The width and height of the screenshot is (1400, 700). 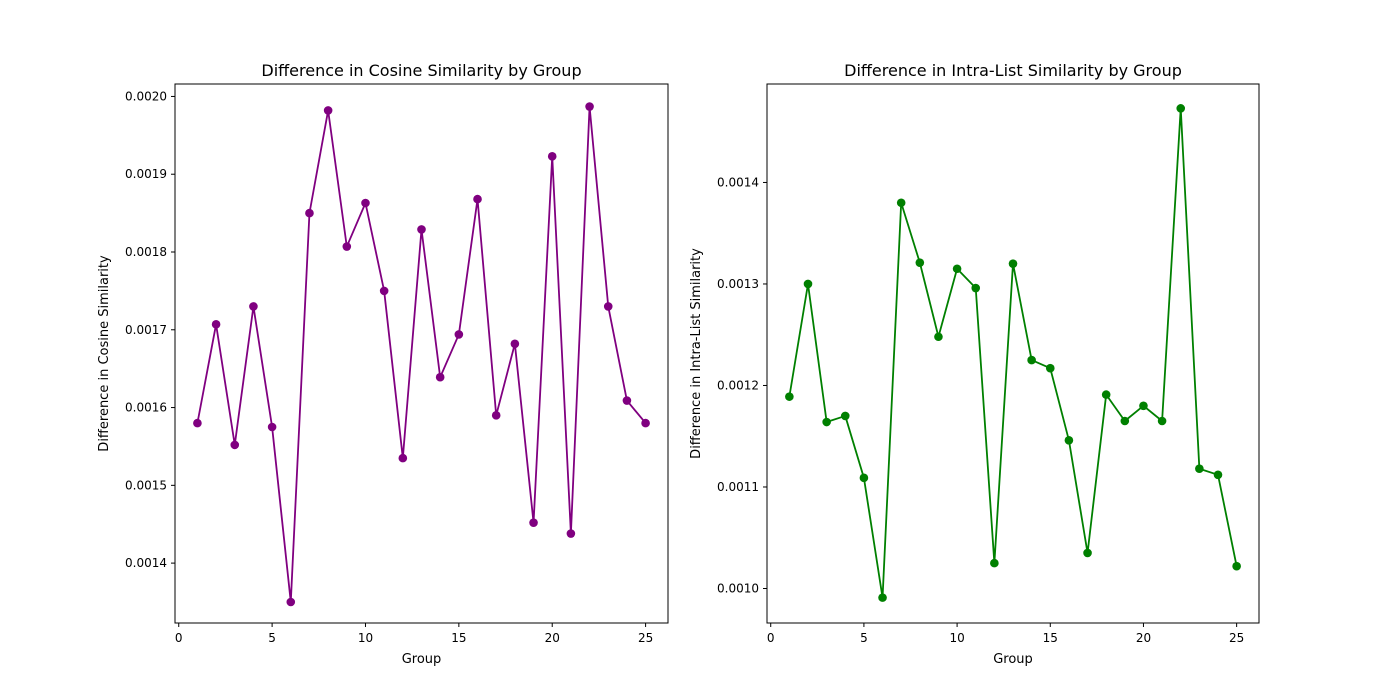 I want to click on y-tick-label: 0.0020, so click(x=146, y=96).